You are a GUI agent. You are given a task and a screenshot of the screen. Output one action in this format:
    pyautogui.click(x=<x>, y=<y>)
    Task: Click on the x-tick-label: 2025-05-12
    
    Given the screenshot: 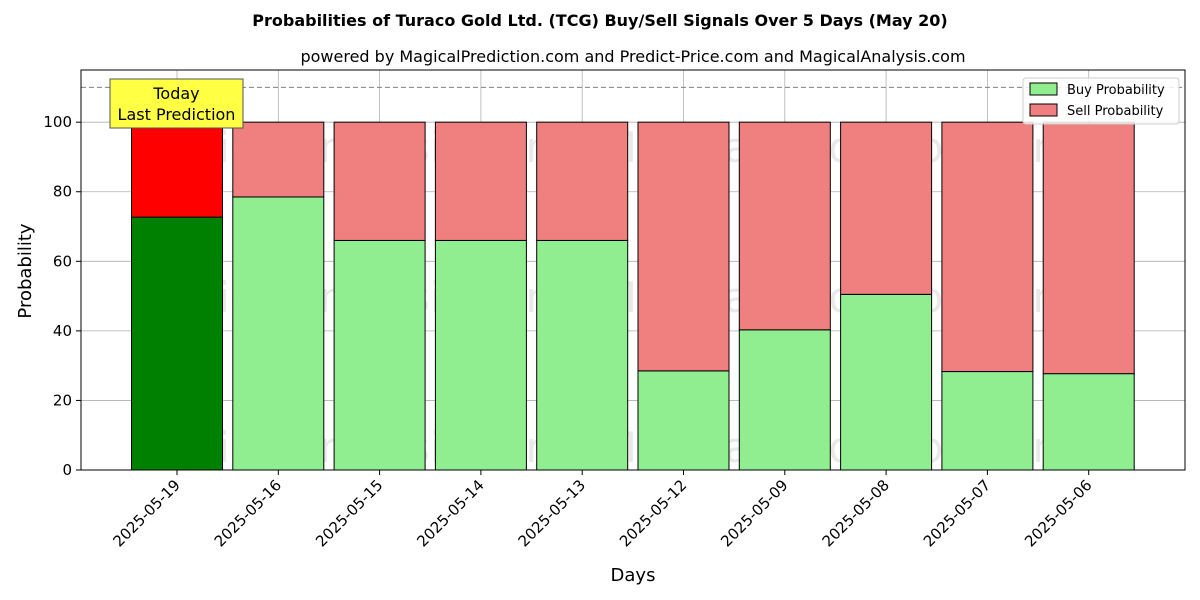 What is the action you would take?
    pyautogui.click(x=653, y=513)
    